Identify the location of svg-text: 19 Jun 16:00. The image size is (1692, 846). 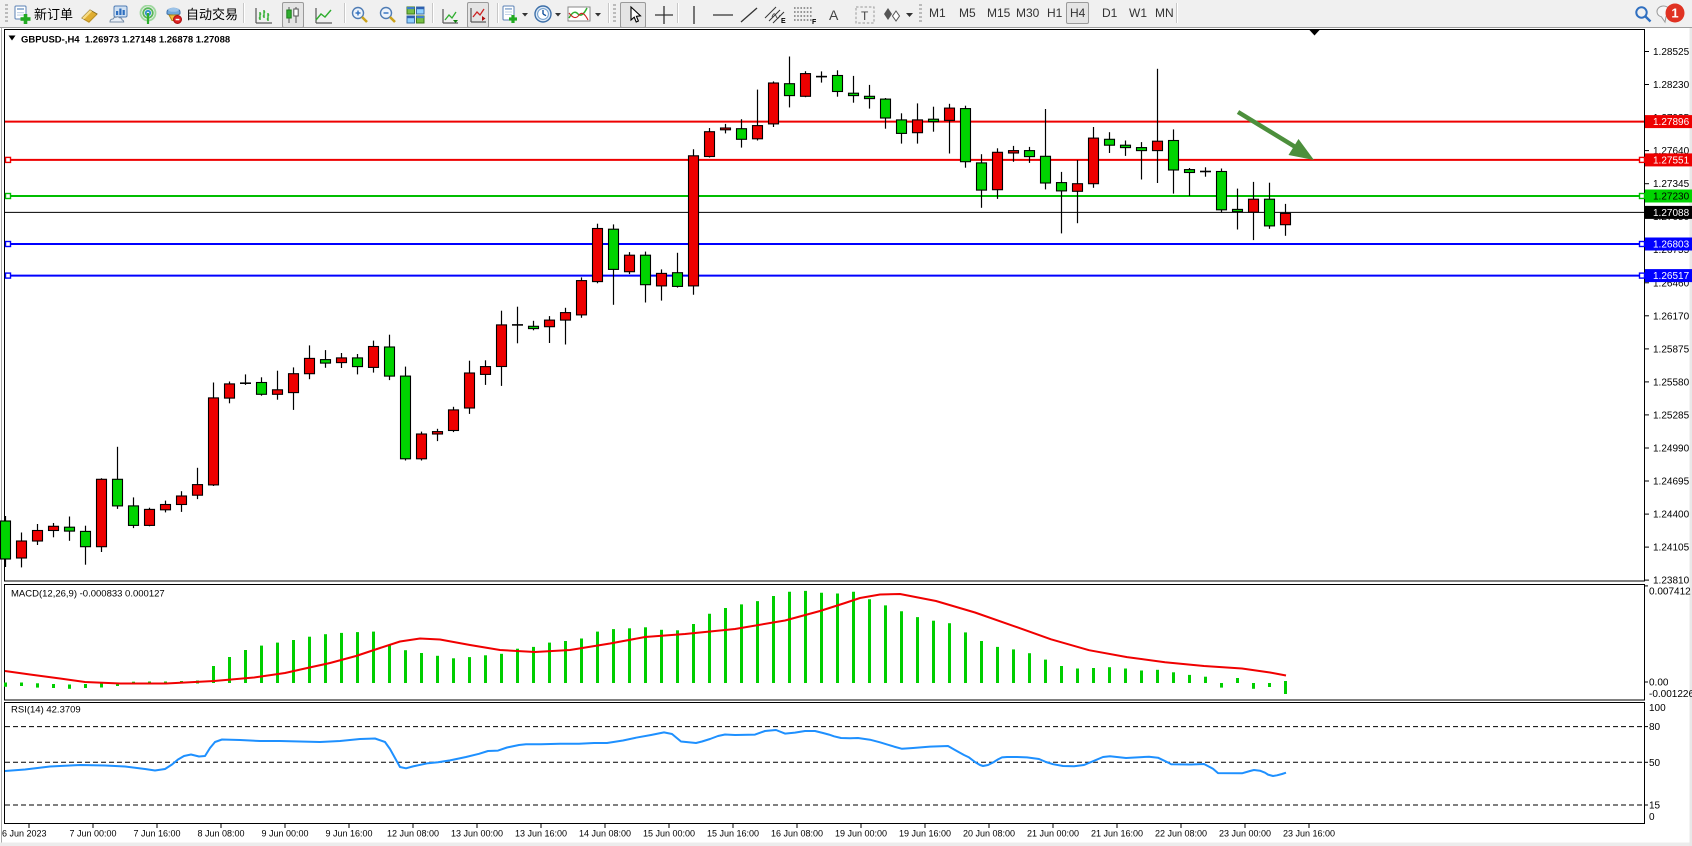
(925, 834).